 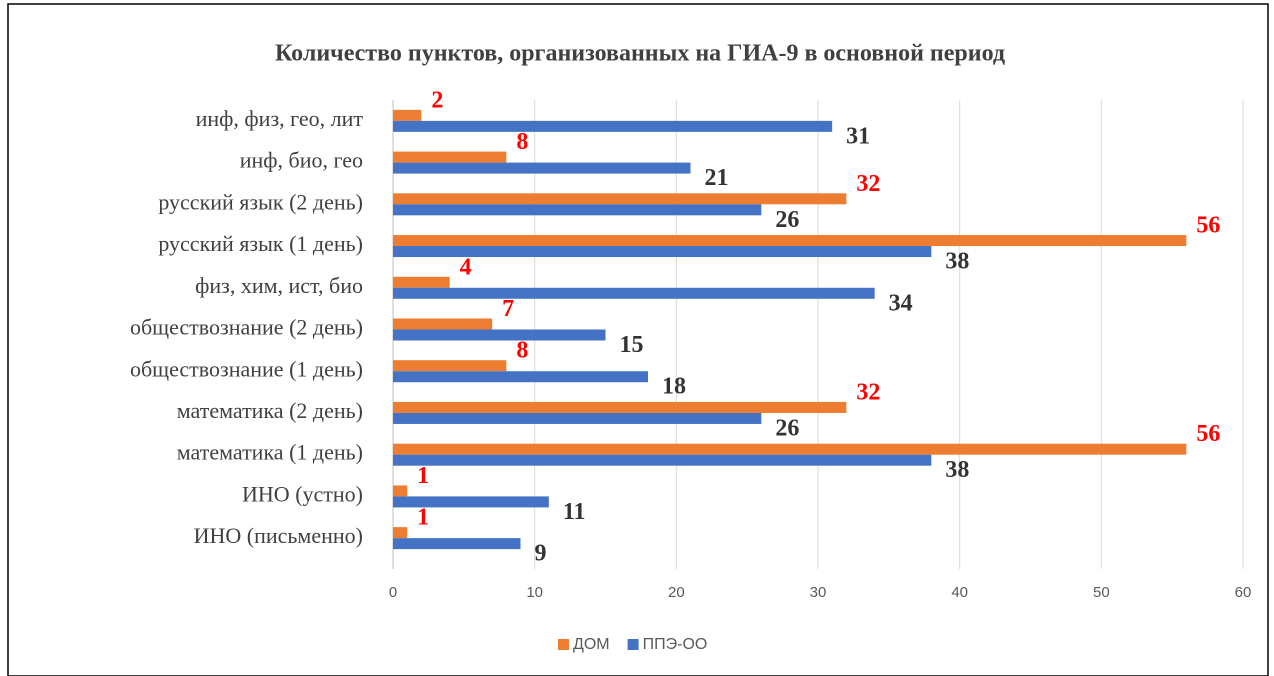 What do you see at coordinates (674, 387) in the screenshot?
I see `data-label: 18` at bounding box center [674, 387].